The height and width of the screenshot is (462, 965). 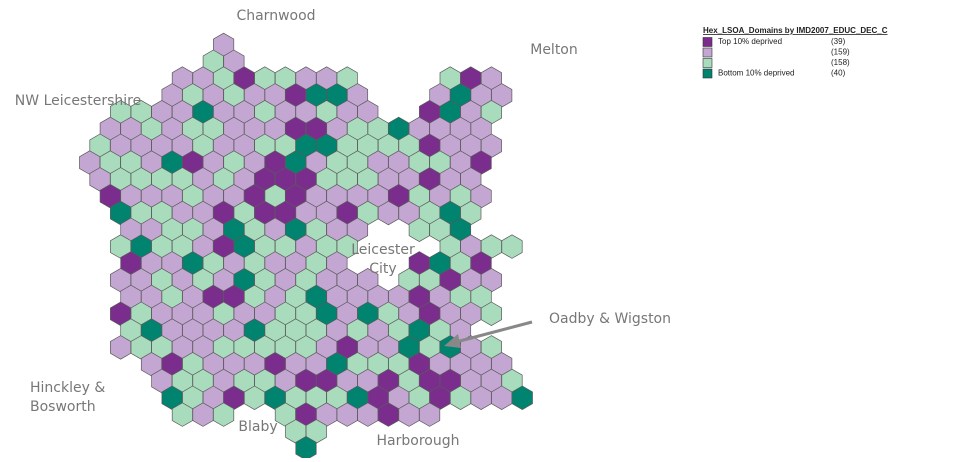 I want to click on legend-count: (159), so click(x=840, y=52).